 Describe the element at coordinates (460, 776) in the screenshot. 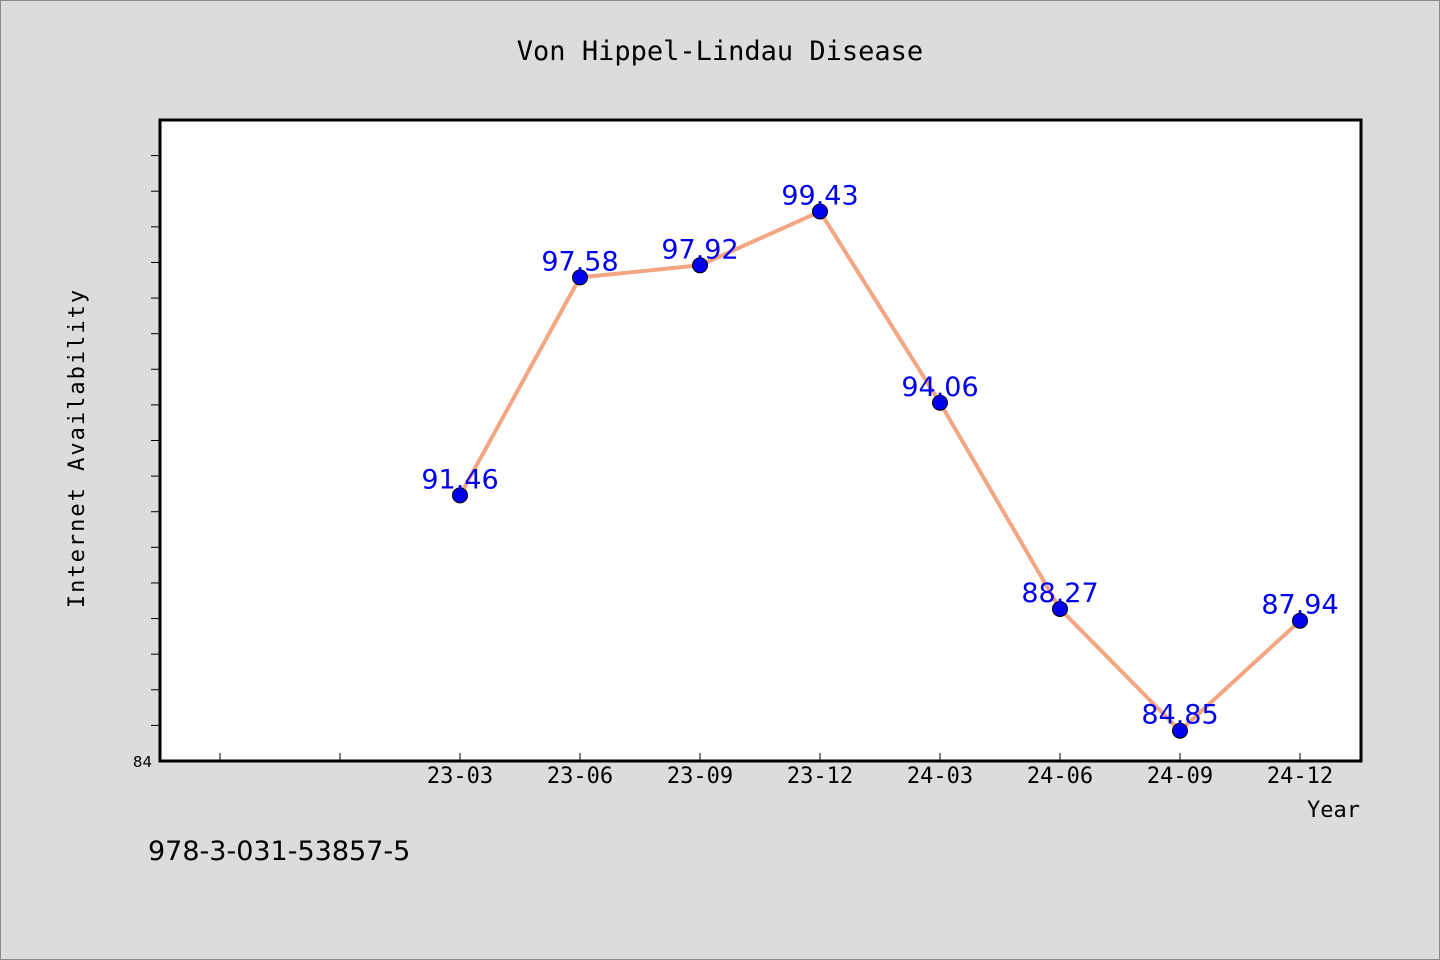

I see `x-tick-label: 23-03` at that location.